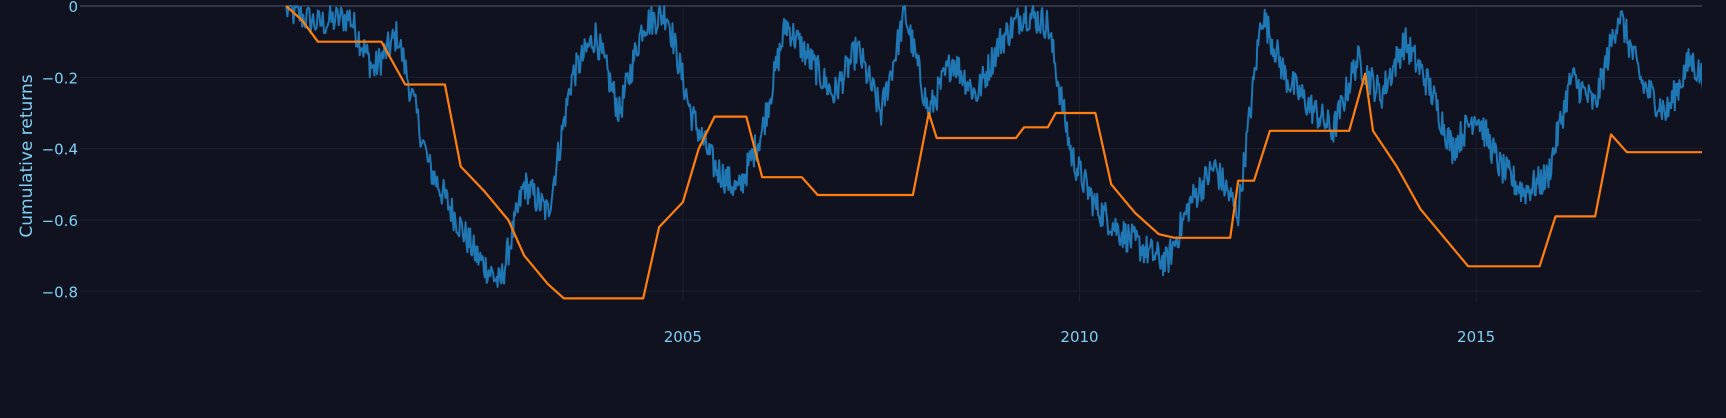 The height and width of the screenshot is (418, 1726). What do you see at coordinates (1079, 337) in the screenshot?
I see `x-tick-label: 2010` at bounding box center [1079, 337].